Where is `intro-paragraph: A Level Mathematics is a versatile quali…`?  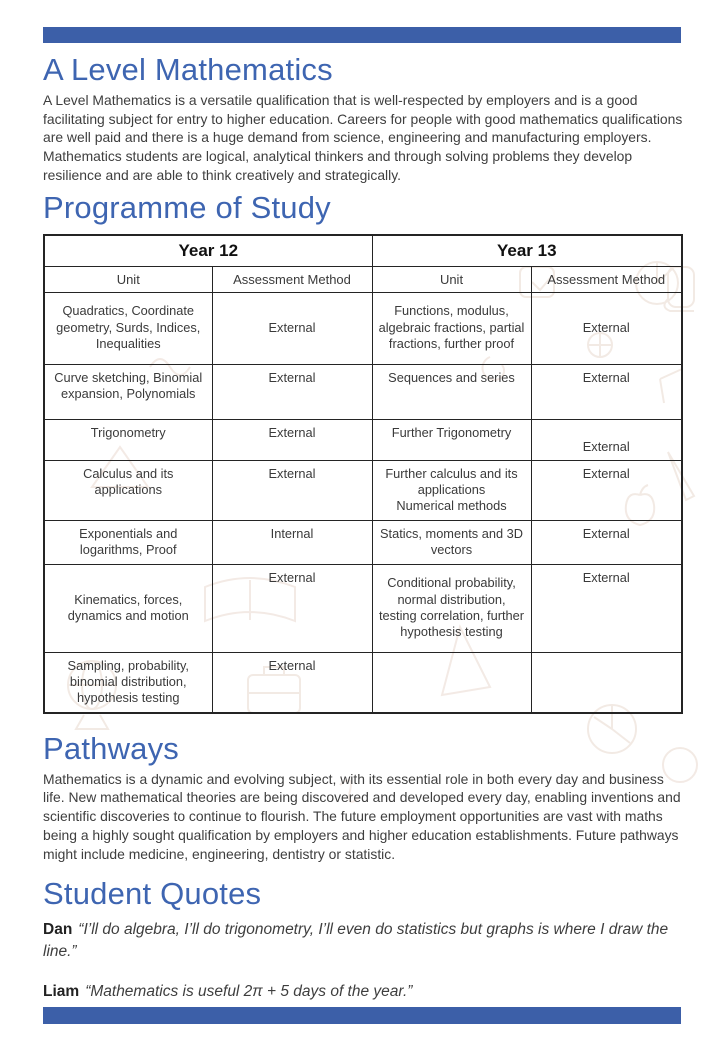 intro-paragraph: A Level Mathematics is a versatile quali… is located at coordinates (363, 137).